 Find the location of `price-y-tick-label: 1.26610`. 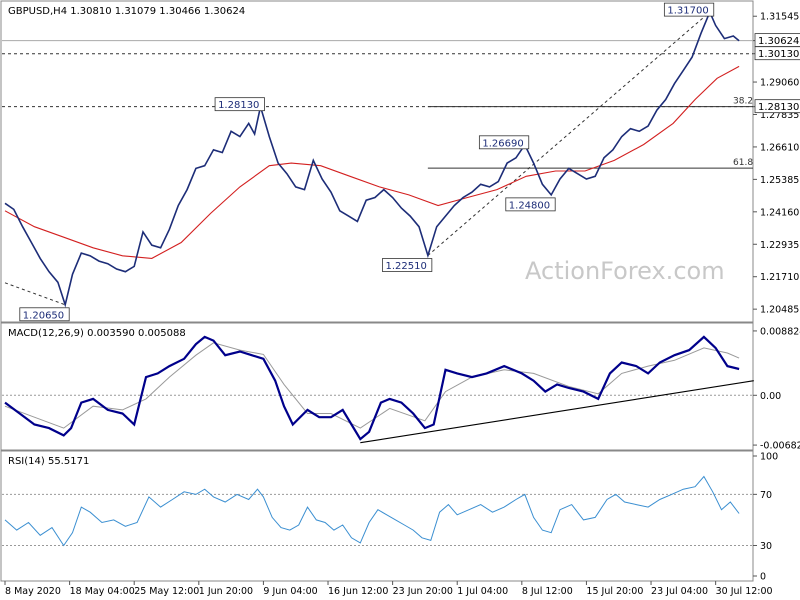

price-y-tick-label: 1.26610 is located at coordinates (779, 147).